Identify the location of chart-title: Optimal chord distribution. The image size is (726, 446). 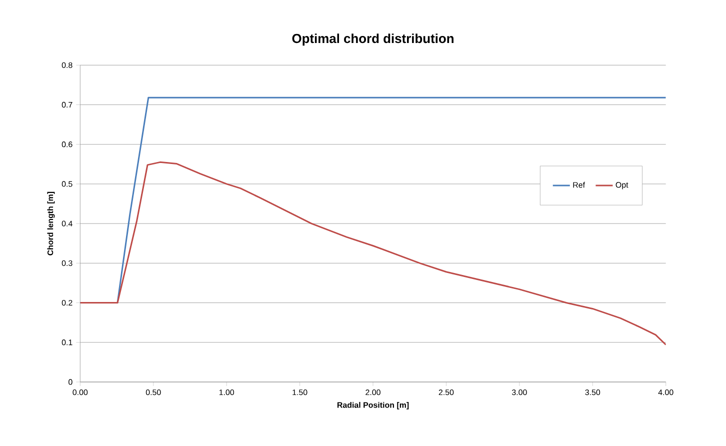
(373, 40).